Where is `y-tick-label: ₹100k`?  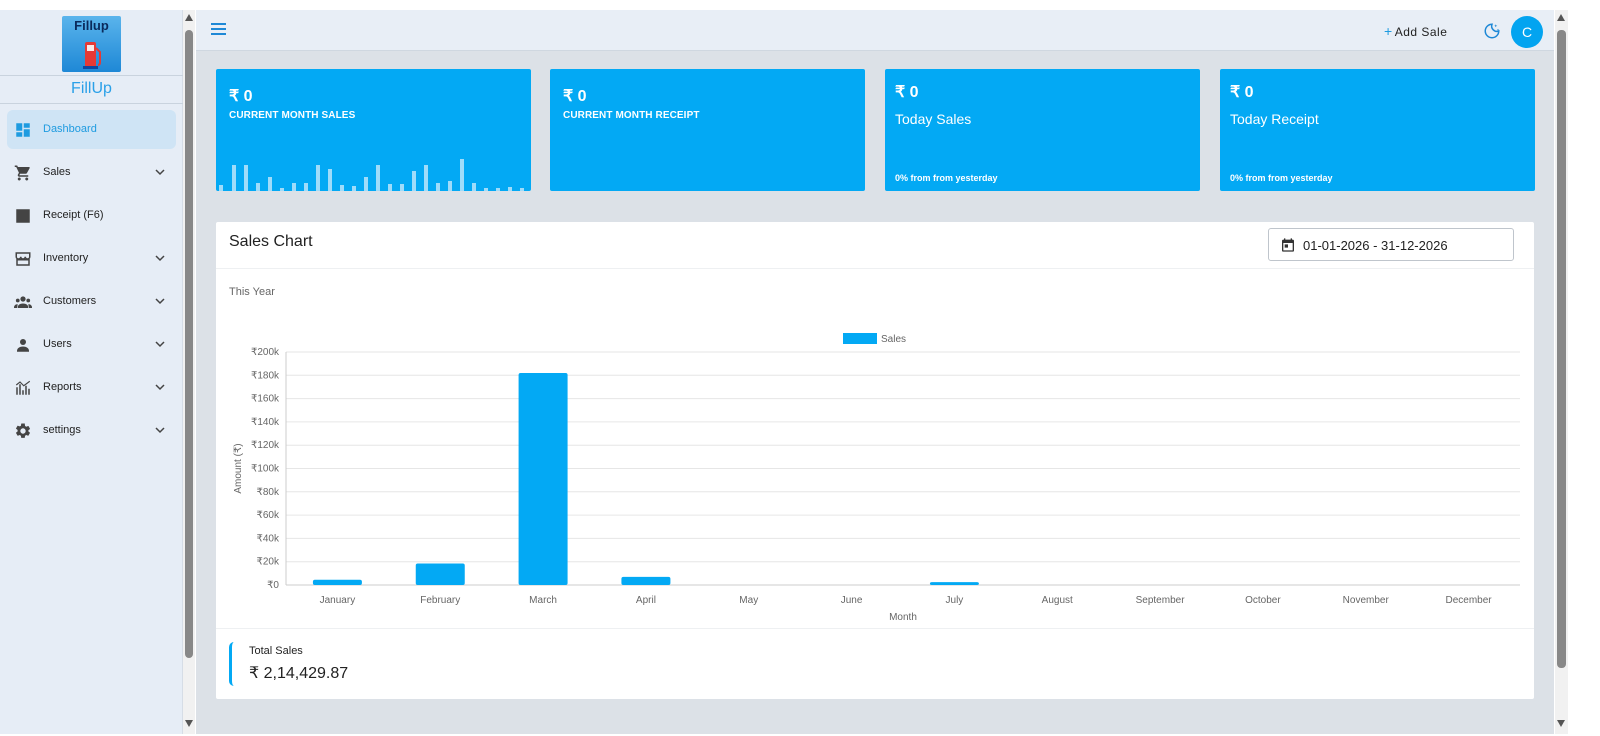 y-tick-label: ₹100k is located at coordinates (265, 469).